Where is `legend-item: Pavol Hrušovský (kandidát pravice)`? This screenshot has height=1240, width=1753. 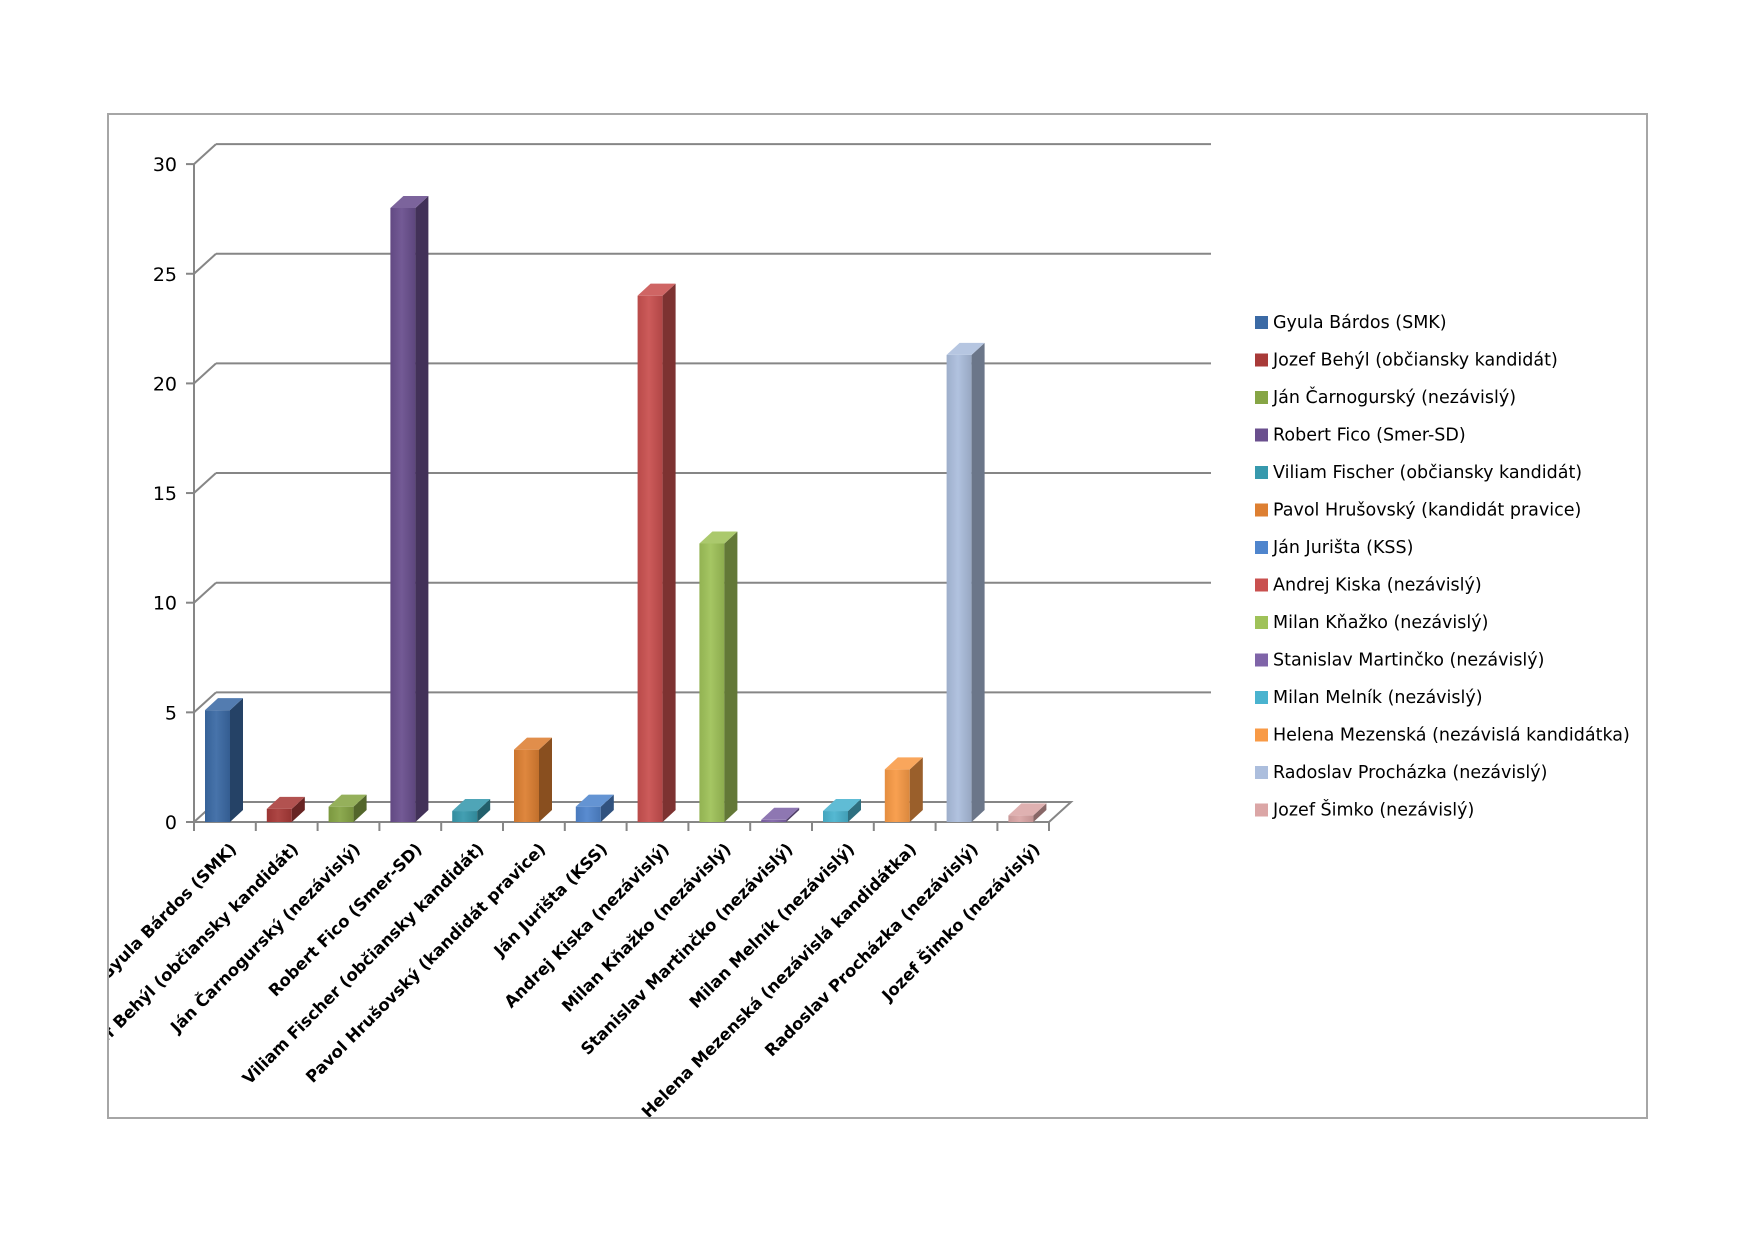
legend-item: Pavol Hrušovský (kandidát pravice) is located at coordinates (1418, 511).